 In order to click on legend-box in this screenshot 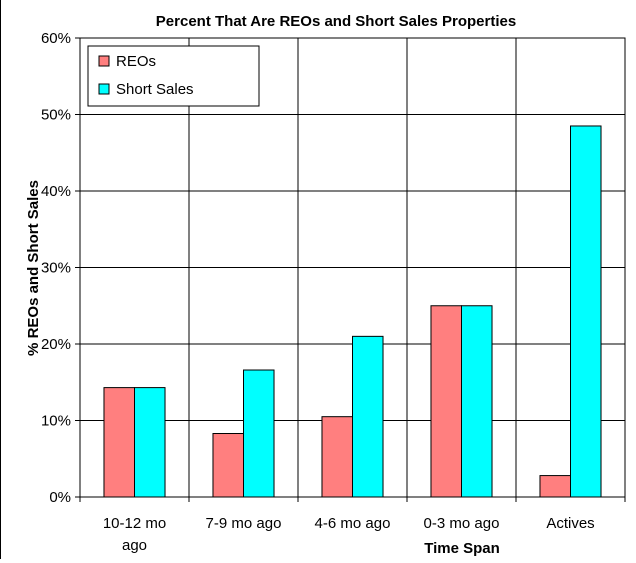, I will do `click(173, 76)`.